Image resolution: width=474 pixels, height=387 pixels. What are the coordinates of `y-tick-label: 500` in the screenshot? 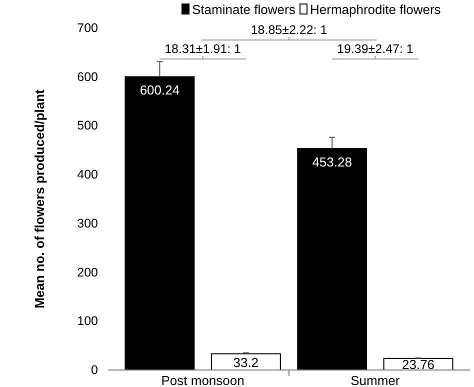 It's located at (87, 125).